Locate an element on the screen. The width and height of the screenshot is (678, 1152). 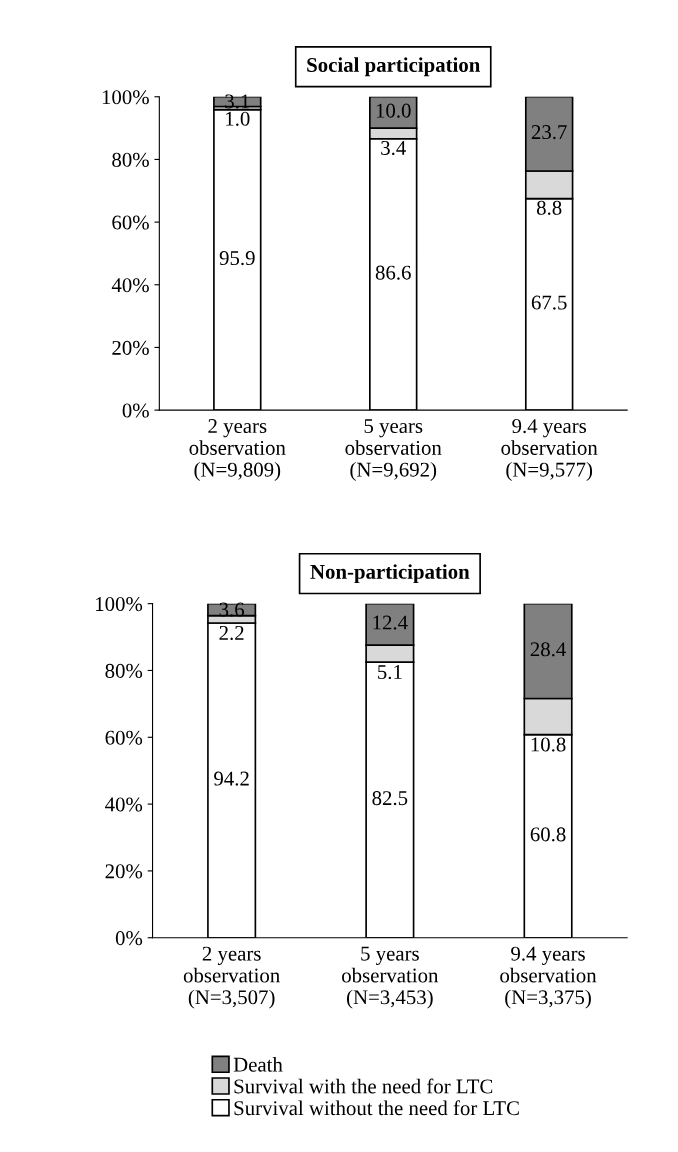
data-label: 5.1 is located at coordinates (390, 672).